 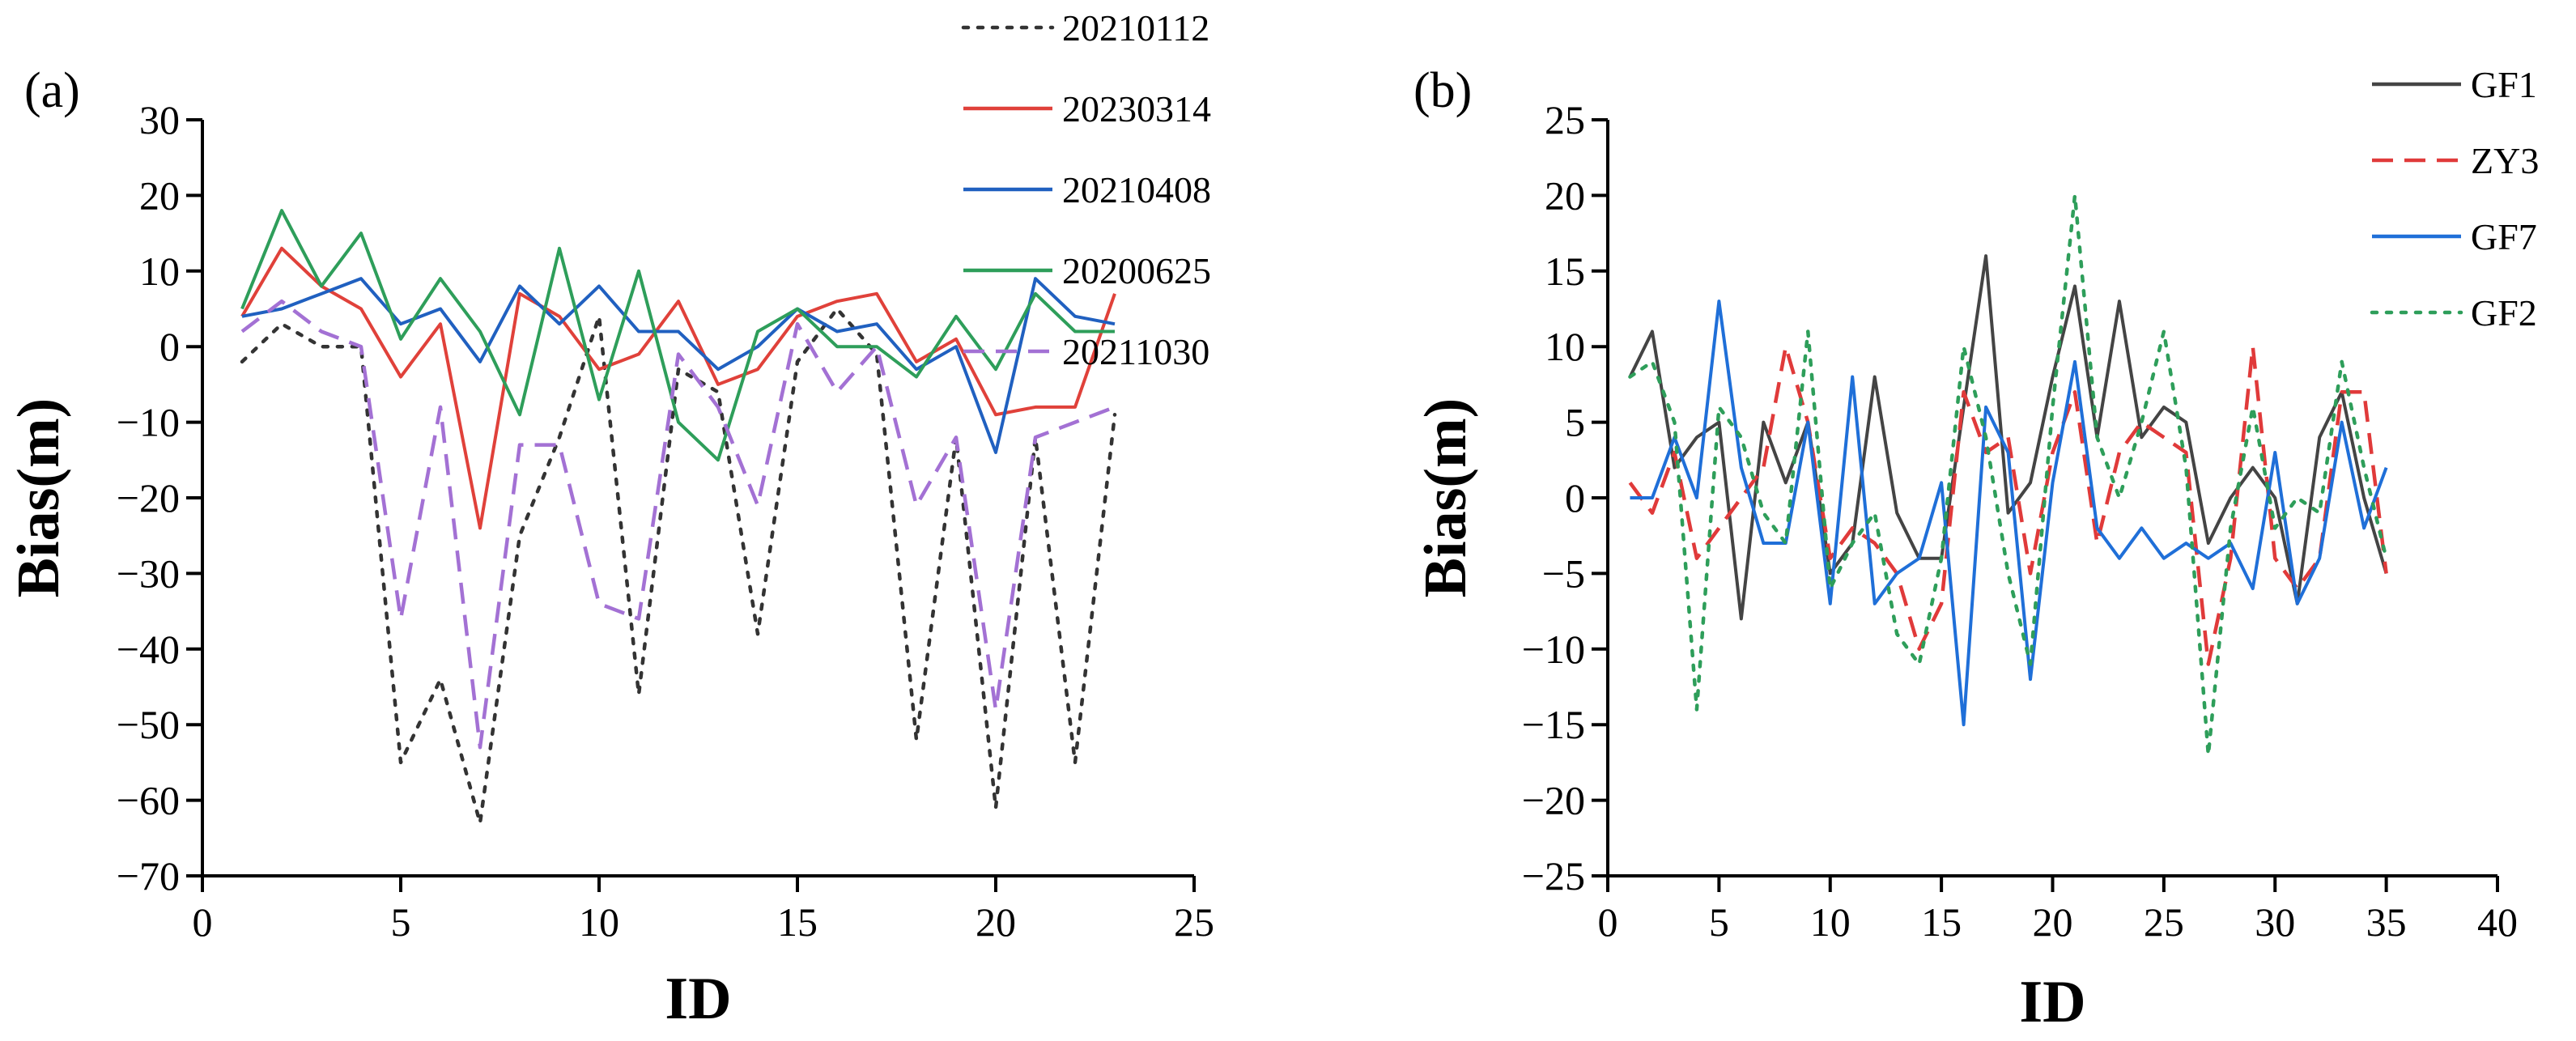 I want to click on legend-label: 20211030, so click(x=1135, y=351).